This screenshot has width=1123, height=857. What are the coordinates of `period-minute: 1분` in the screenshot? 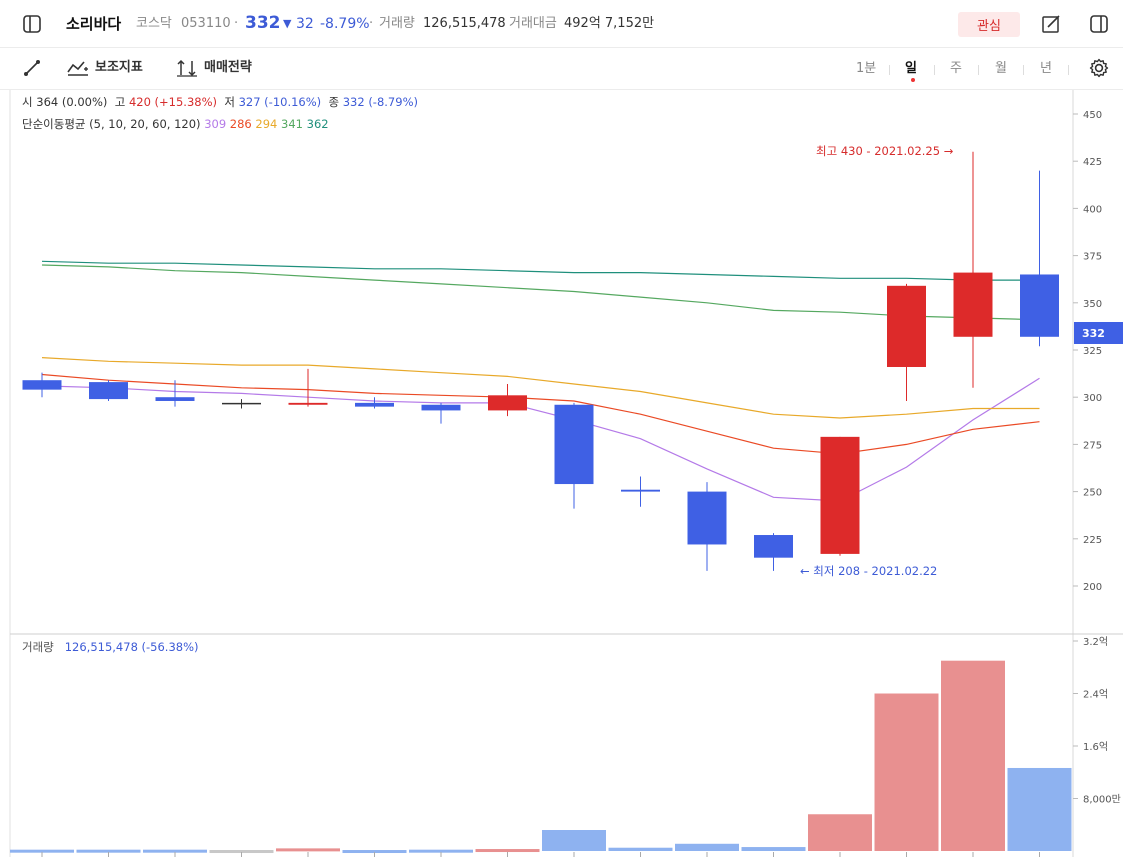 It's located at (866, 68).